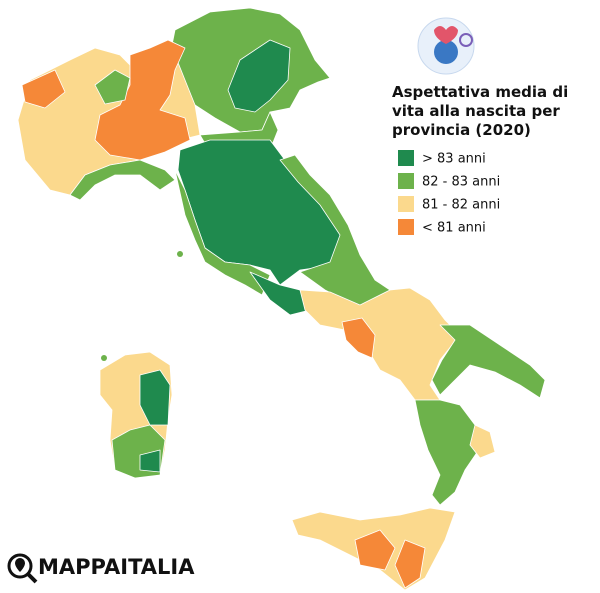  I want to click on title-line: Aspettativa media di, so click(480, 92).